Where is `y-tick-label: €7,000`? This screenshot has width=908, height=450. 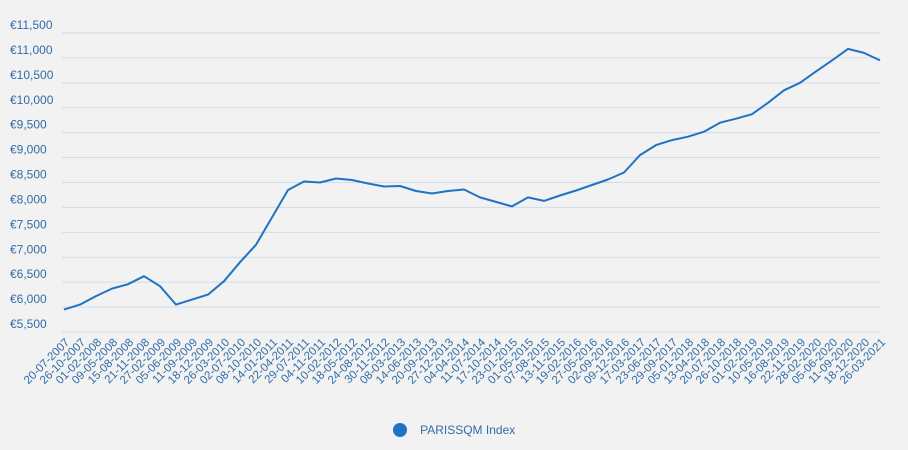 y-tick-label: €7,000 is located at coordinates (28, 249).